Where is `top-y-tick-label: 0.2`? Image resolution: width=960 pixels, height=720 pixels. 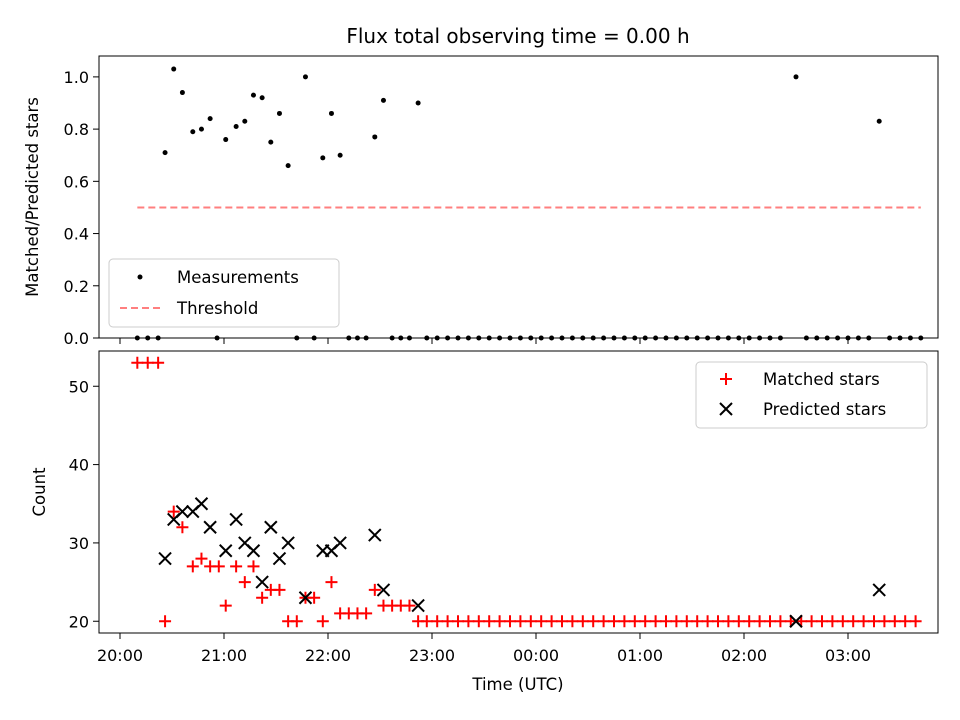
top-y-tick-label: 0.2 is located at coordinates (76, 286).